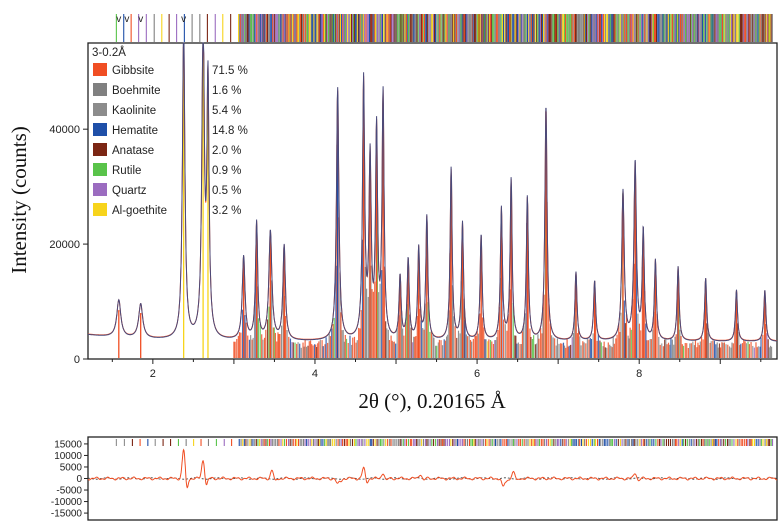 This screenshot has height=525, width=780. What do you see at coordinates (135, 131) in the screenshot?
I see `legend-phase-name: Hematite` at bounding box center [135, 131].